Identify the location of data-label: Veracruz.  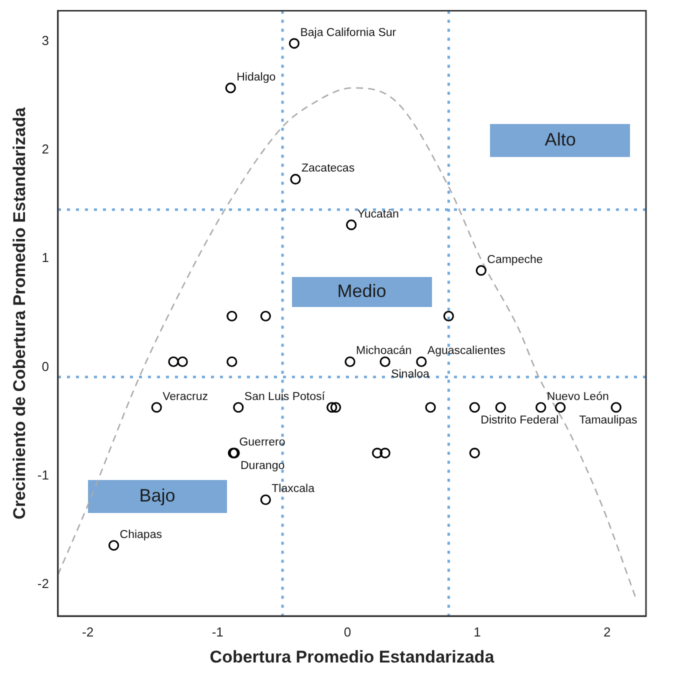
(185, 396).